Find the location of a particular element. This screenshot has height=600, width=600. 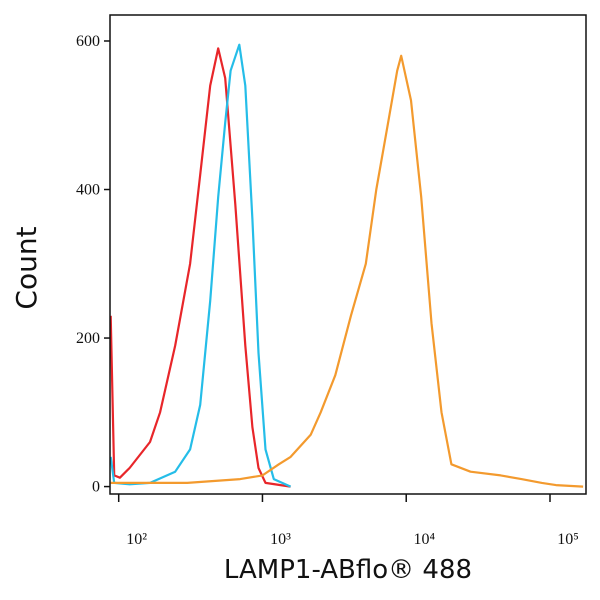

y-tick-label: 400 is located at coordinates (88, 190).